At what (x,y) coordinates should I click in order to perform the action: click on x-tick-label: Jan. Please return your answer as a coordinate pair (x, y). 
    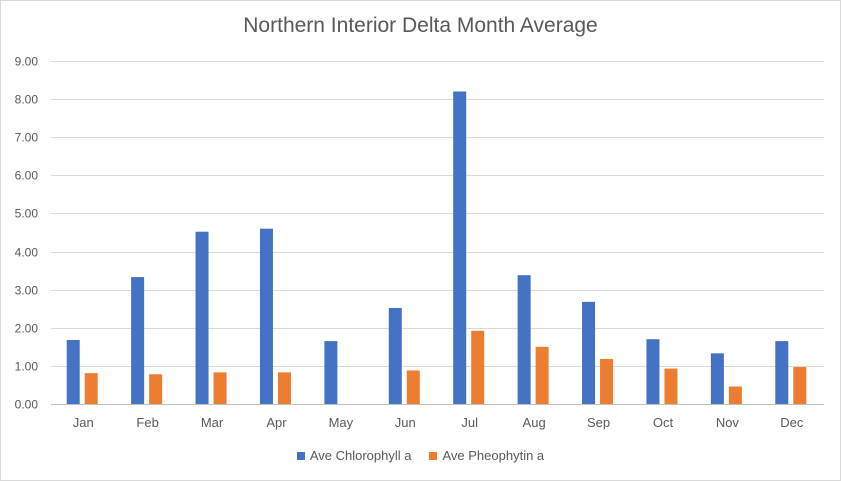
    Looking at the image, I should click on (83, 422).